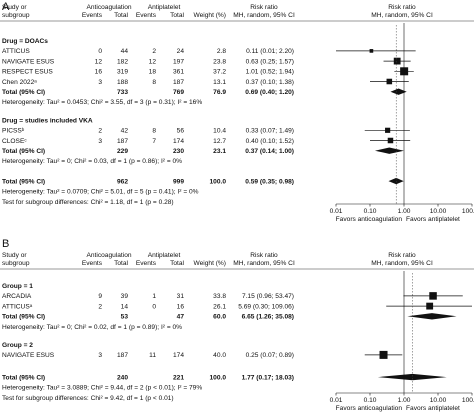 The height and width of the screenshot is (413, 474). What do you see at coordinates (25, 41) in the screenshot?
I see `subgroup-title: Drug = DOACs` at bounding box center [25, 41].